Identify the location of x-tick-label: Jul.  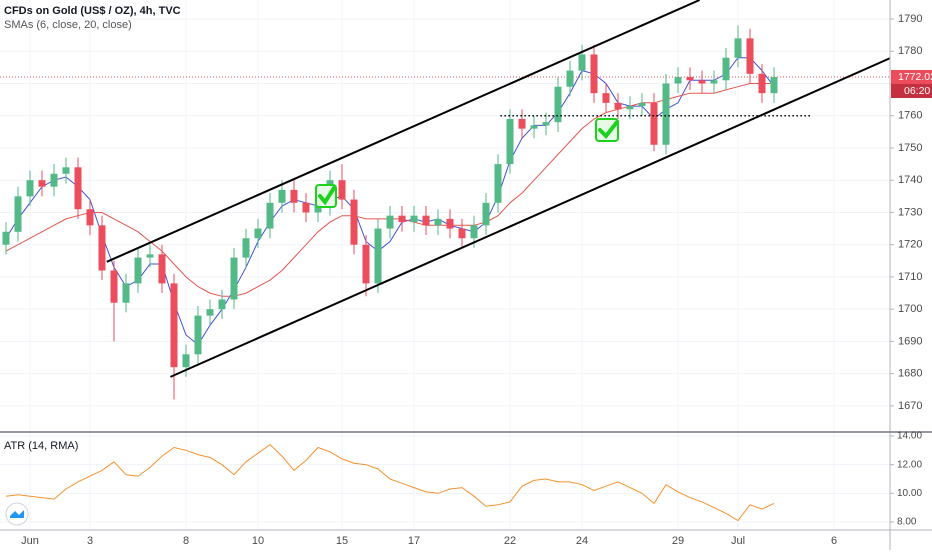
(738, 541).